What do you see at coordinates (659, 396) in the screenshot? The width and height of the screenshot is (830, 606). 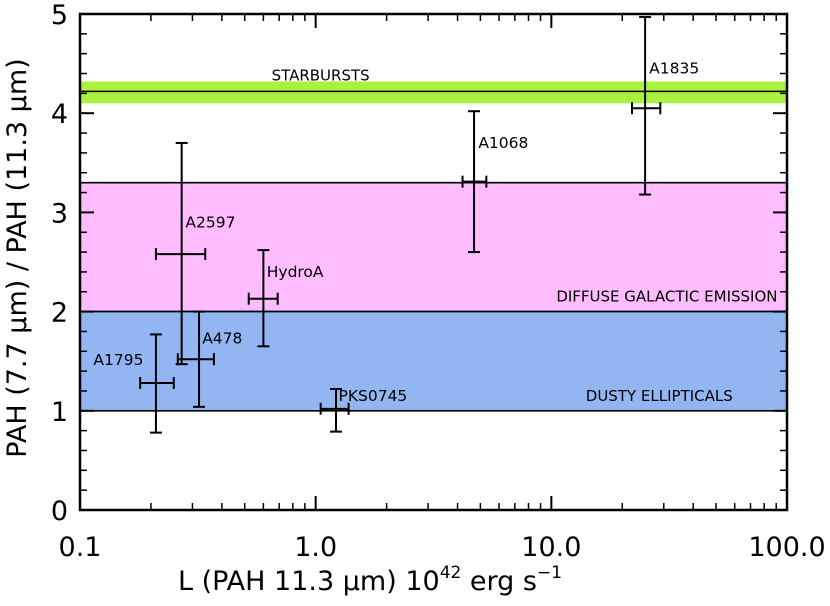 I see `band-label-2: DUSTY ELLIPTICALS` at bounding box center [659, 396].